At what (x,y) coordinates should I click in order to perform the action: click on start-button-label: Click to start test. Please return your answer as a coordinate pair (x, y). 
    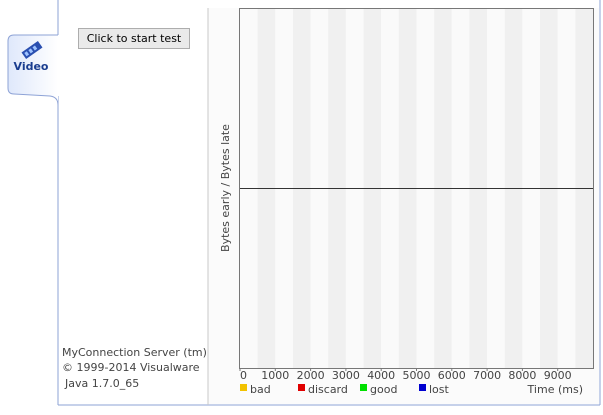
    Looking at the image, I should click on (134, 38).